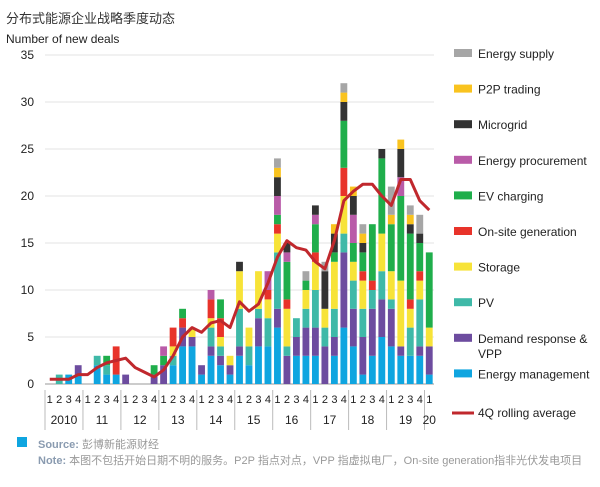 The image size is (600, 487). Describe the element at coordinates (527, 232) in the screenshot. I see `legend-label: On-site generation` at that location.